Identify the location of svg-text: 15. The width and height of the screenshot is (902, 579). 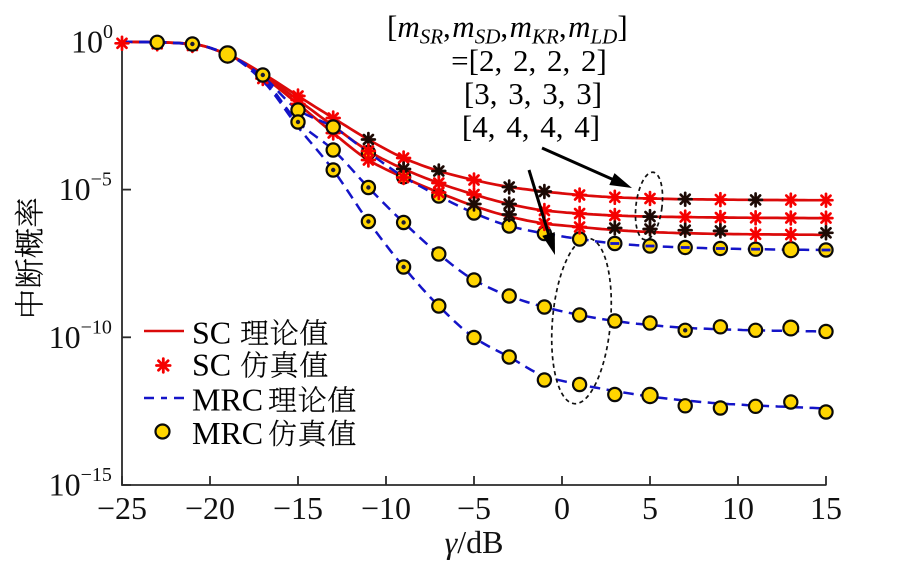
(826, 508).